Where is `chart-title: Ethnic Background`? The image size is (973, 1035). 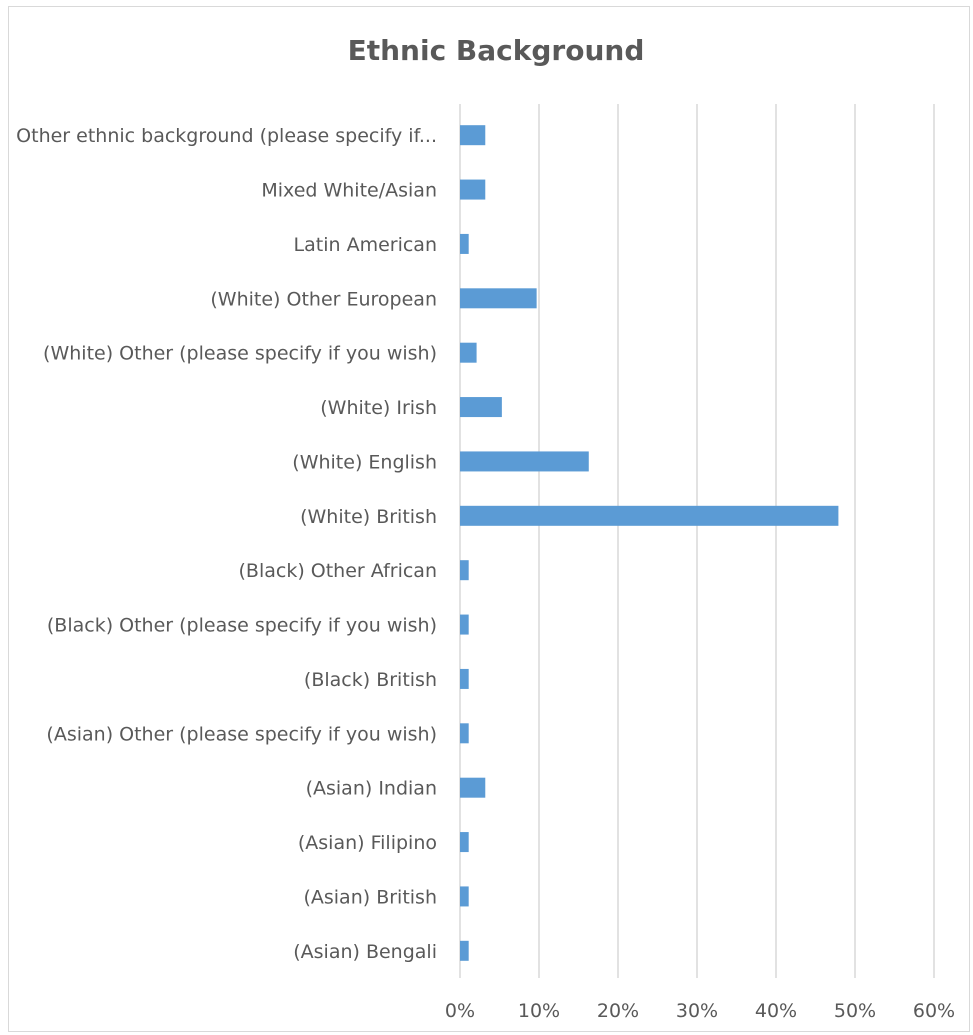 chart-title: Ethnic Background is located at coordinates (496, 50).